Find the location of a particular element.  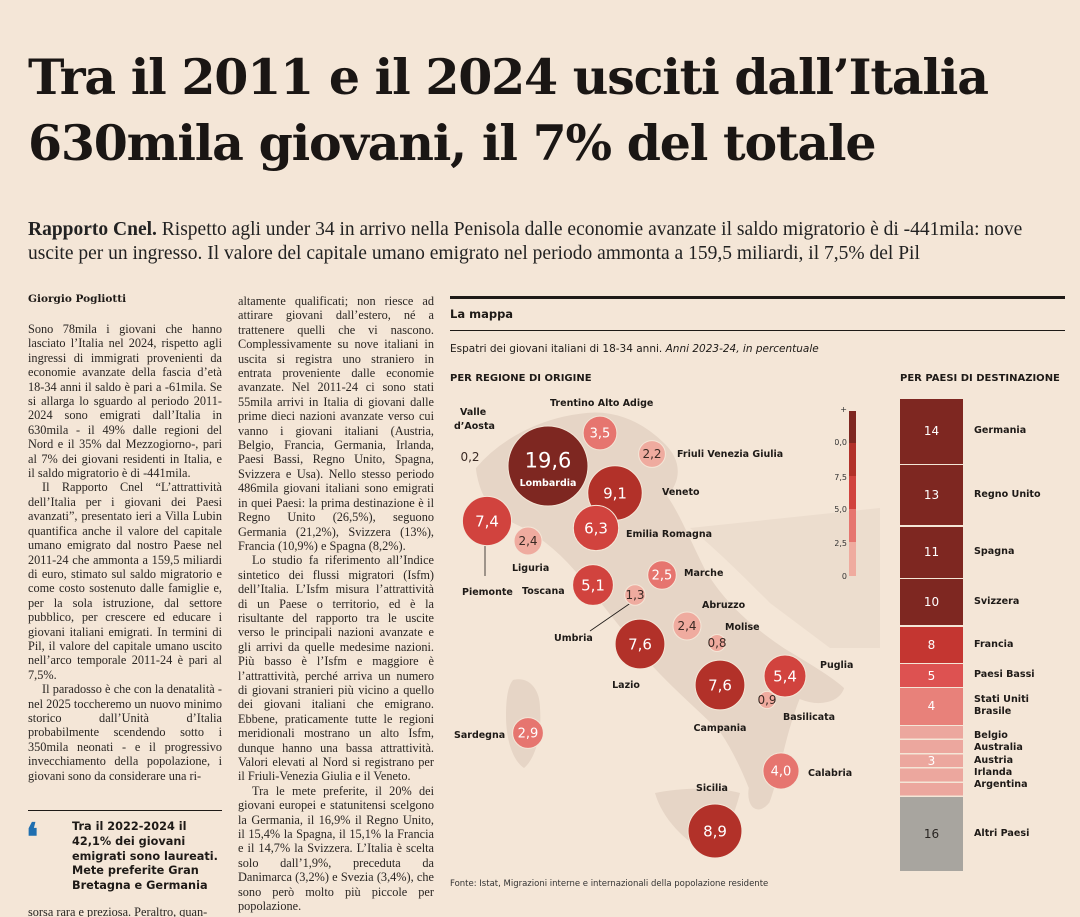

region-bubble: 6,3 Emilia Romagna is located at coordinates (642, 528).